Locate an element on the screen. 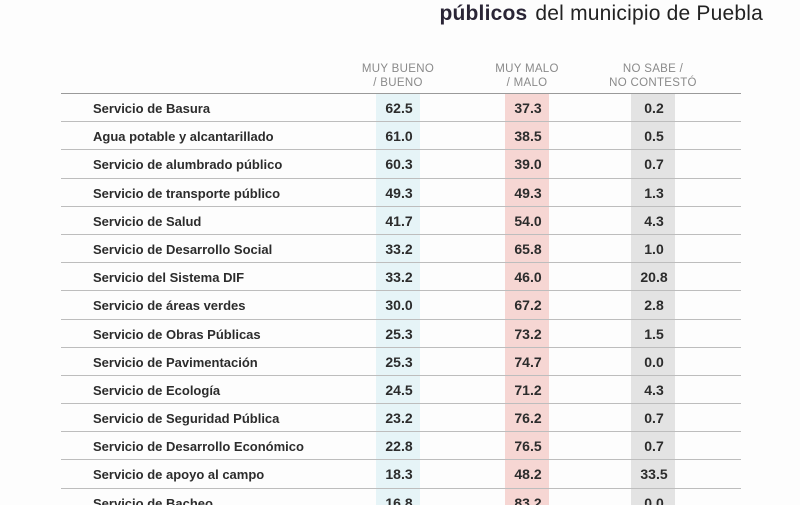 The height and width of the screenshot is (505, 800). row-label: Servicio de Basura is located at coordinates (152, 108).